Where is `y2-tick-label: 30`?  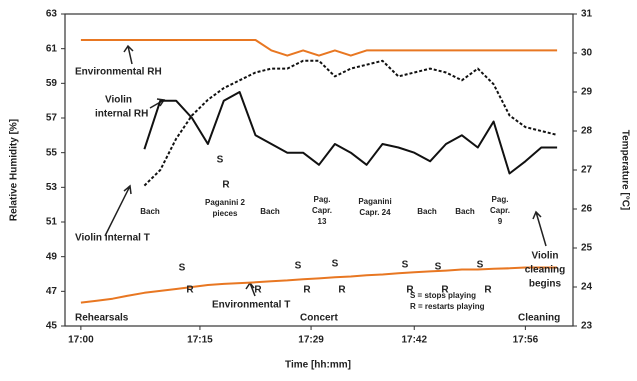
y2-tick-label: 30 is located at coordinates (587, 53).